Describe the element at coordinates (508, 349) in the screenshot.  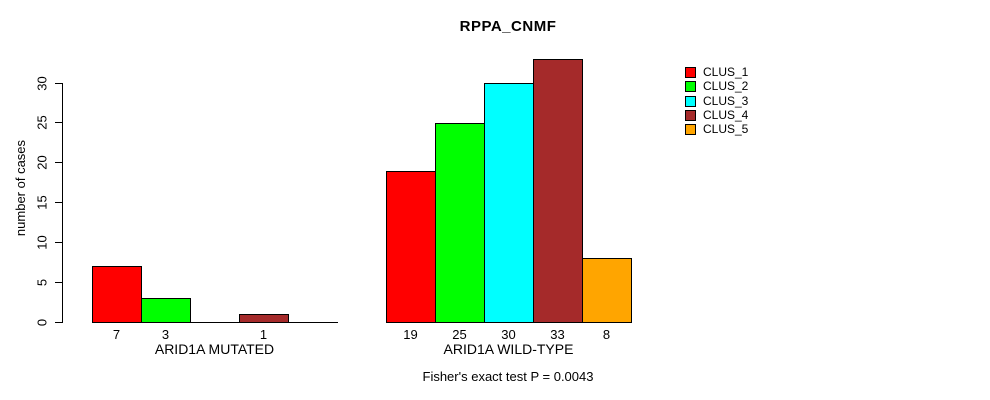
I see `group-label: ARID1A WILD-TYPE` at that location.